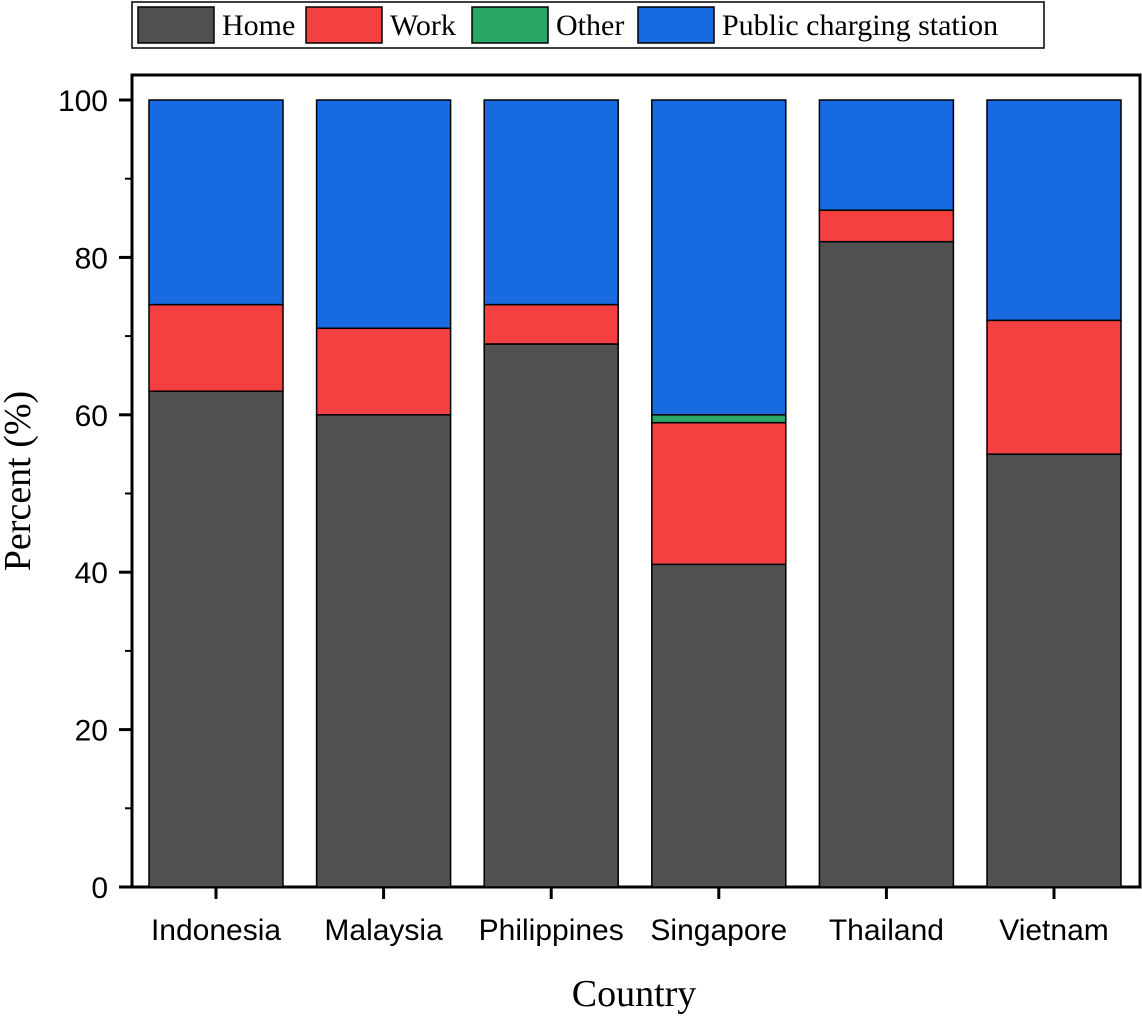  I want to click on y-tick-label: 40, so click(91, 573).